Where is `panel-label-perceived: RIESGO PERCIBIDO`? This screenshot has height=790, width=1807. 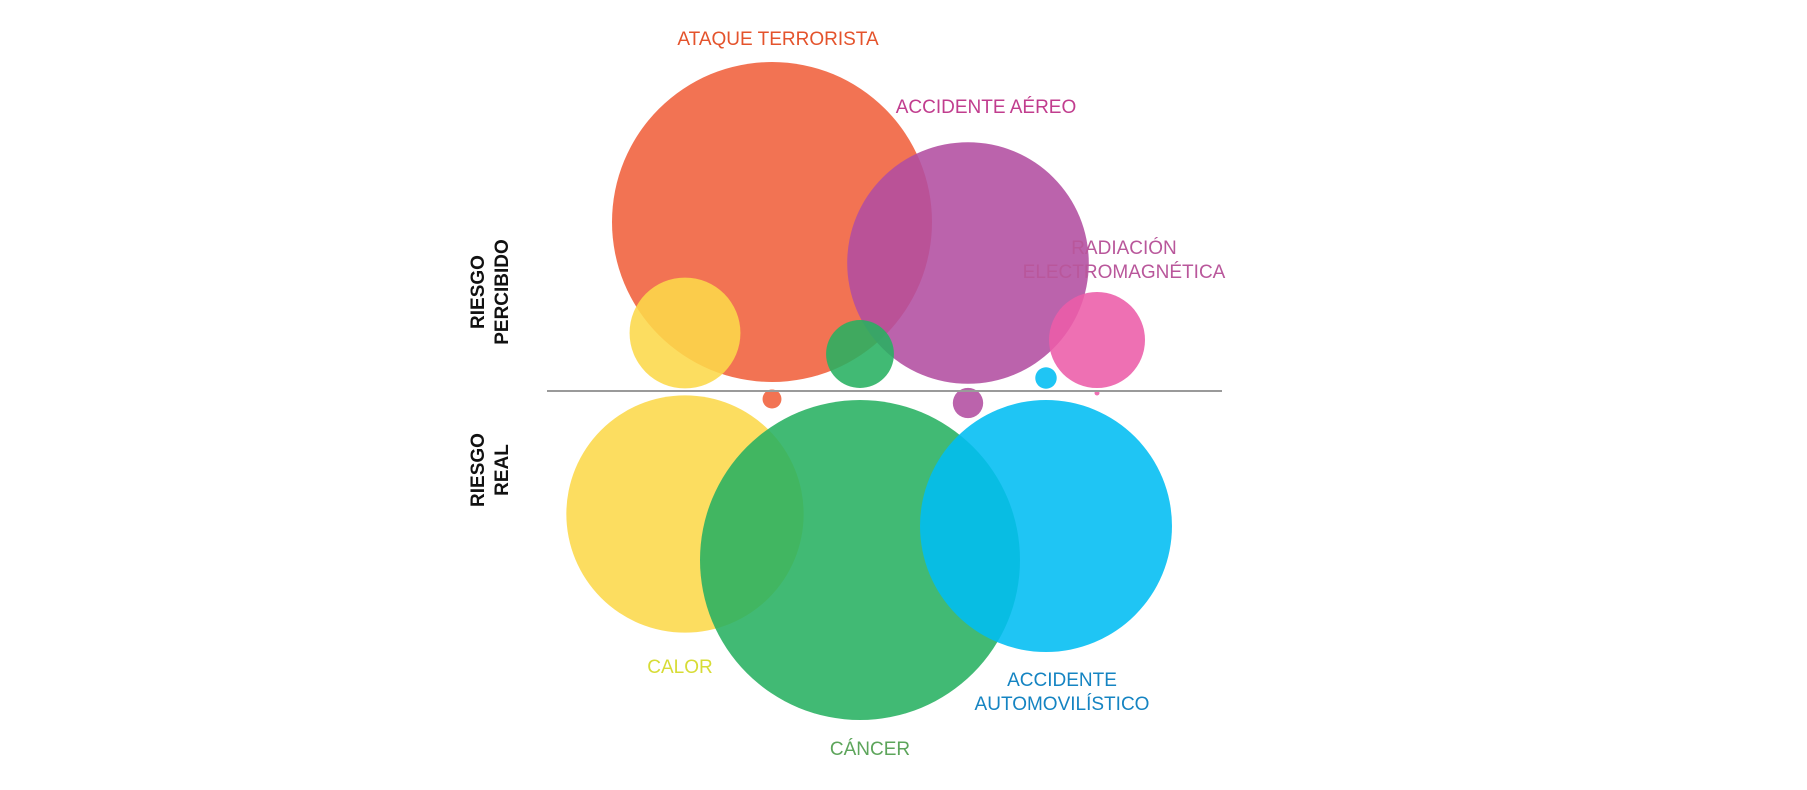
panel-label-perceived: RIESGO PERCIBIDO is located at coordinates (490, 292).